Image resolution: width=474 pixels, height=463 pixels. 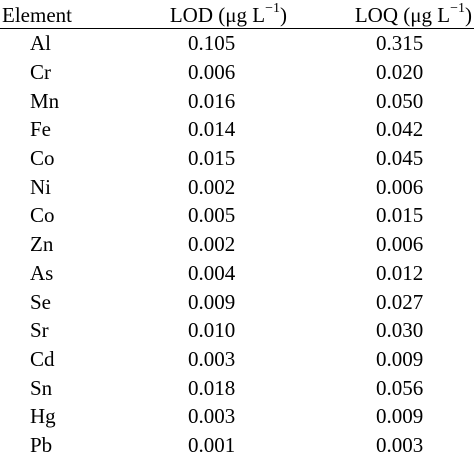 What do you see at coordinates (400, 387) in the screenshot?
I see `cell-loq: 0.056` at bounding box center [400, 387].